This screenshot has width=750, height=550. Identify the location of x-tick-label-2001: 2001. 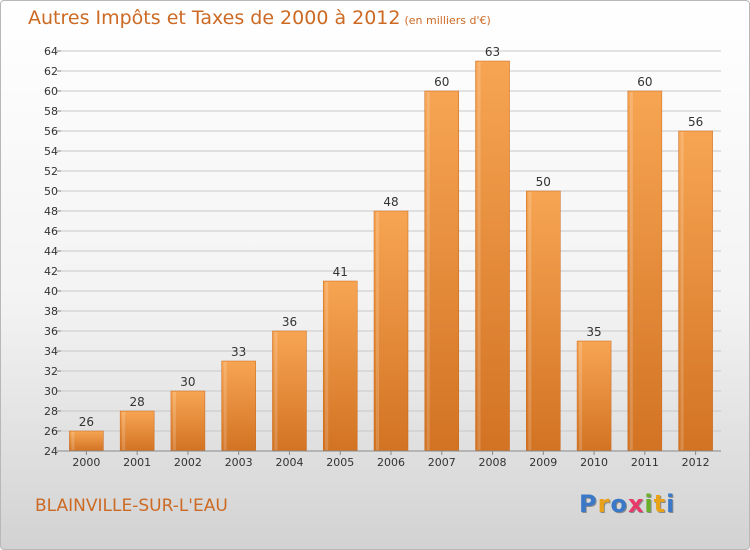
(137, 462).